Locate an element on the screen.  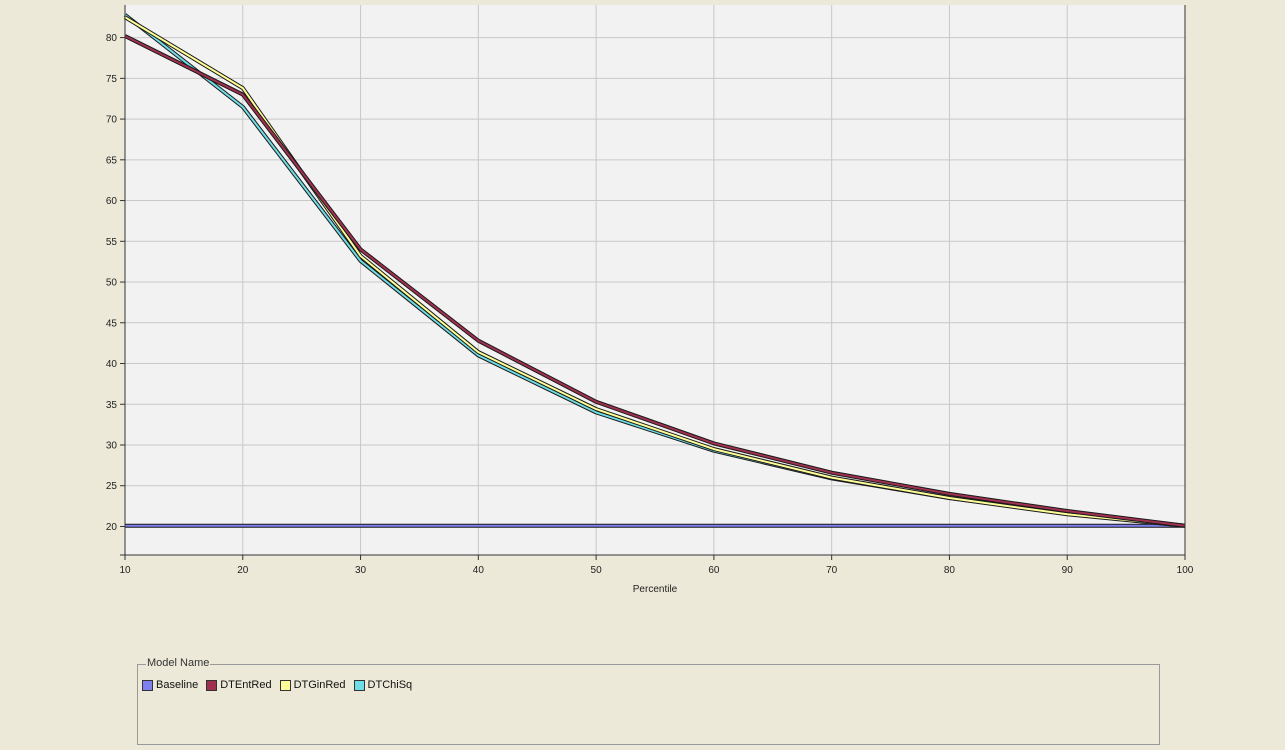
y-tick-label: 25 is located at coordinates (112, 486).